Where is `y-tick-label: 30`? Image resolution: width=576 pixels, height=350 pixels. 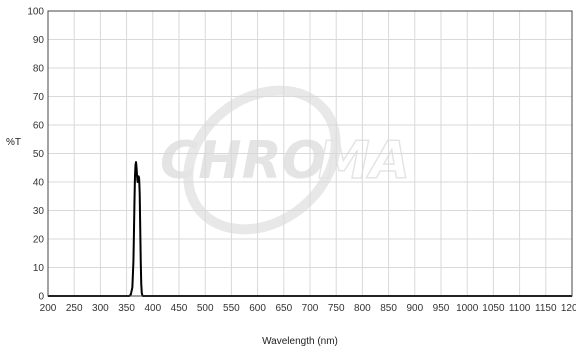 y-tick-label: 30 is located at coordinates (39, 211).